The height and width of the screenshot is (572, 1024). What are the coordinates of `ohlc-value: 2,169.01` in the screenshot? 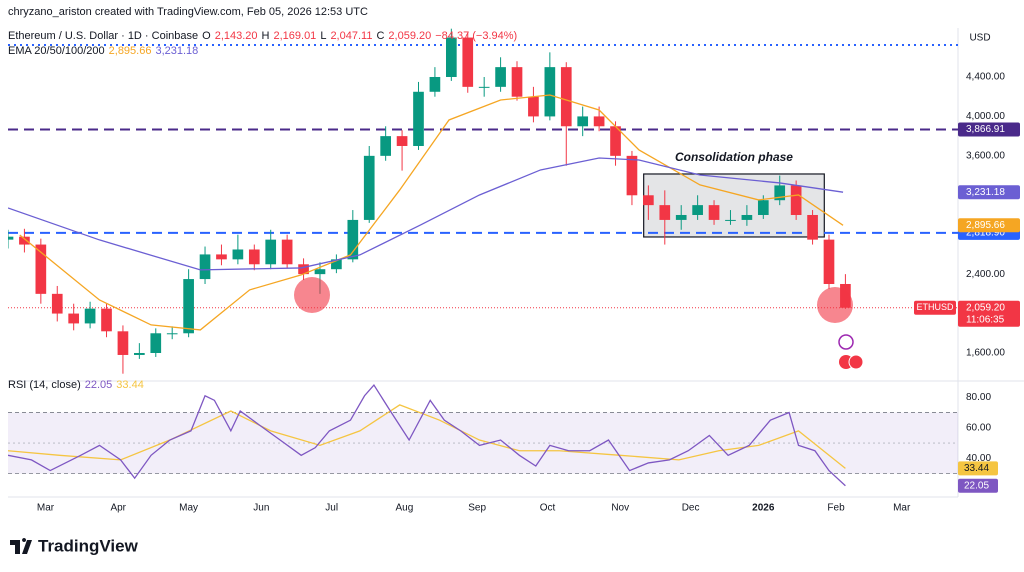 It's located at (295, 36).